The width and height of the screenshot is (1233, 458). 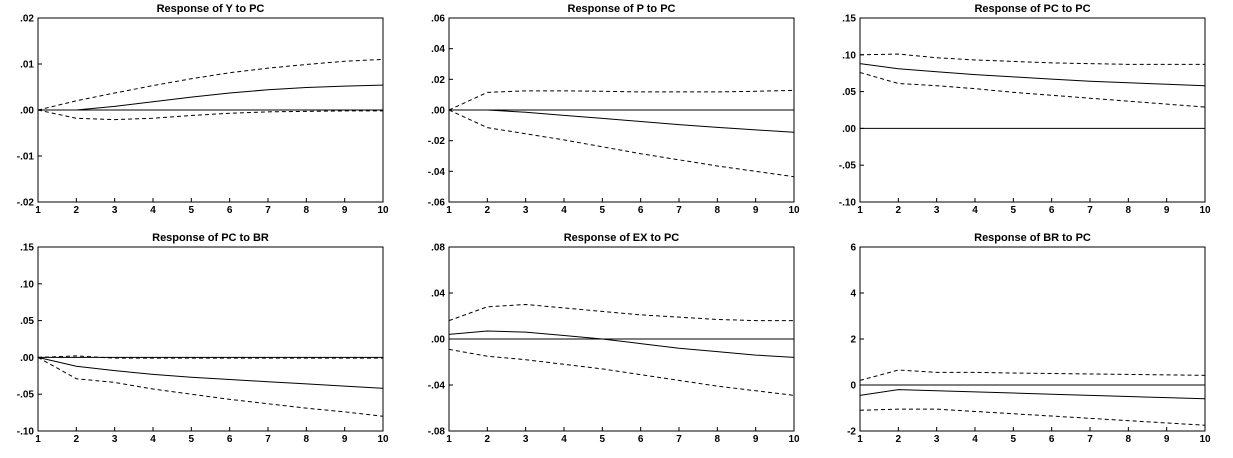 I want to click on chart-title: Response of PC to BR, so click(x=210, y=238).